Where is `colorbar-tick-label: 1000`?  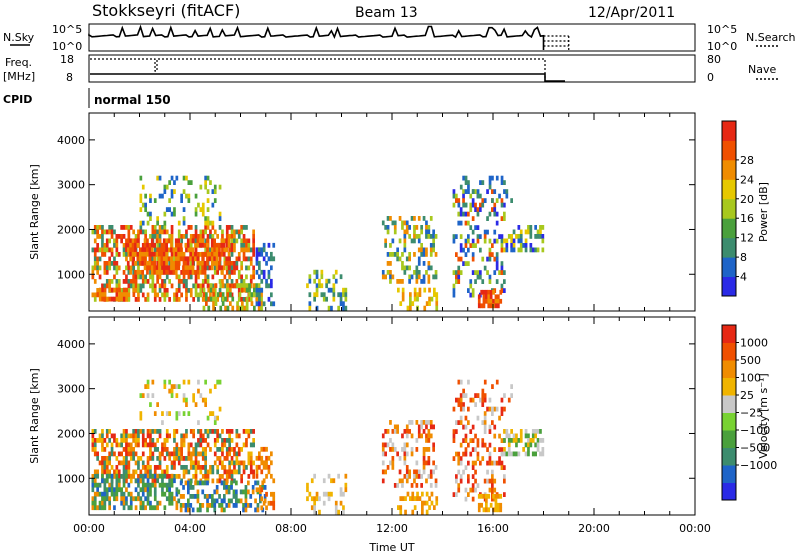
colorbar-tick-label: 1000 is located at coordinates (754, 343).